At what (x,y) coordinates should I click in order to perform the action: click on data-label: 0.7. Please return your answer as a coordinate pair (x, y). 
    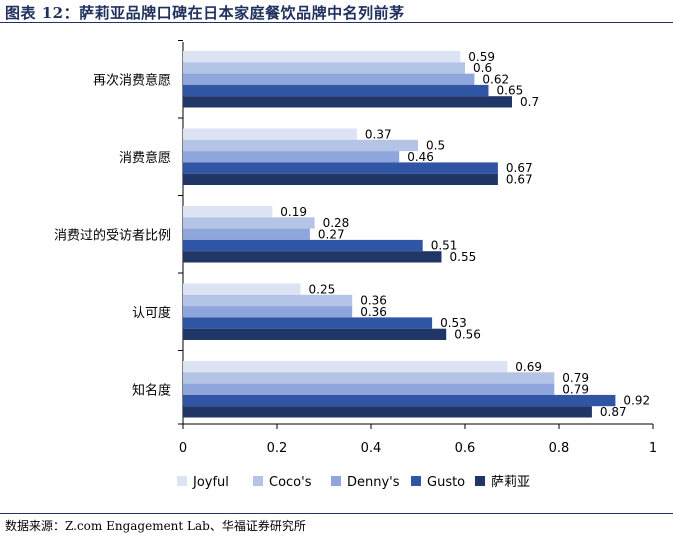
    Looking at the image, I should click on (529, 102).